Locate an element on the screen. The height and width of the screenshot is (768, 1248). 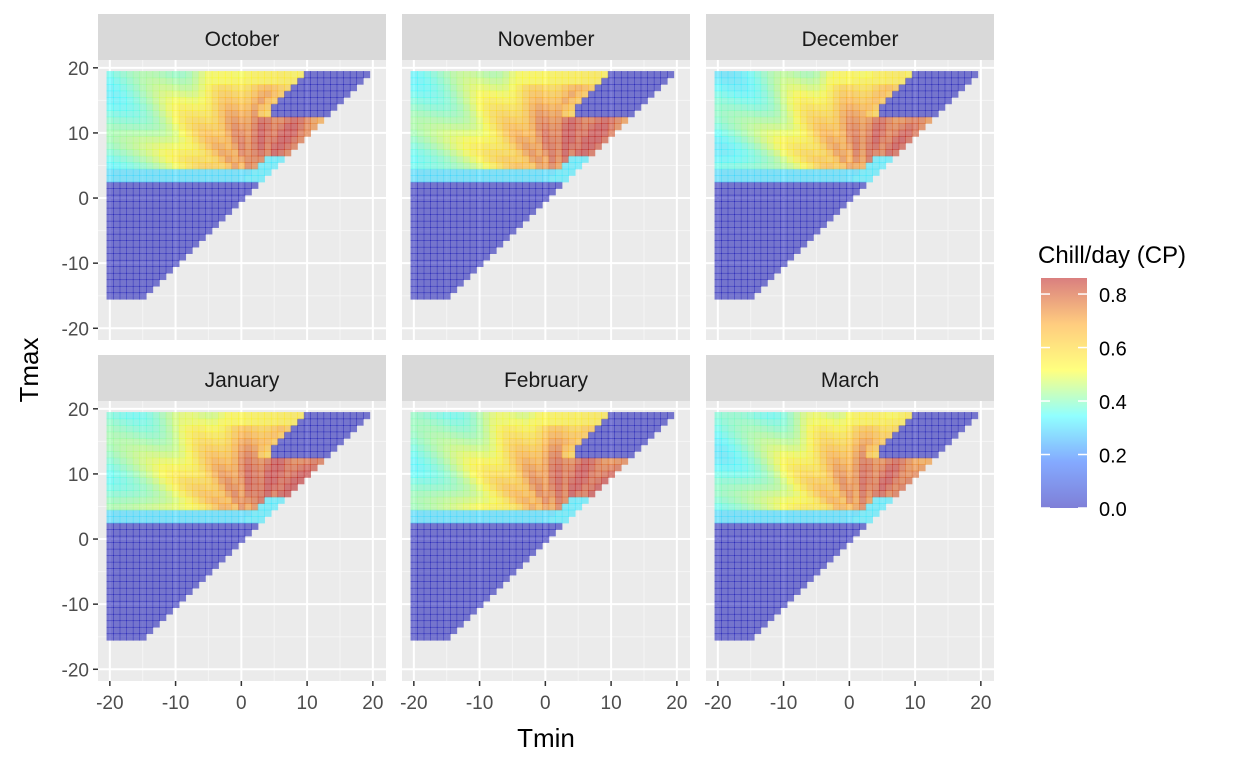
heatmap-tiles is located at coordinates (238, 526).